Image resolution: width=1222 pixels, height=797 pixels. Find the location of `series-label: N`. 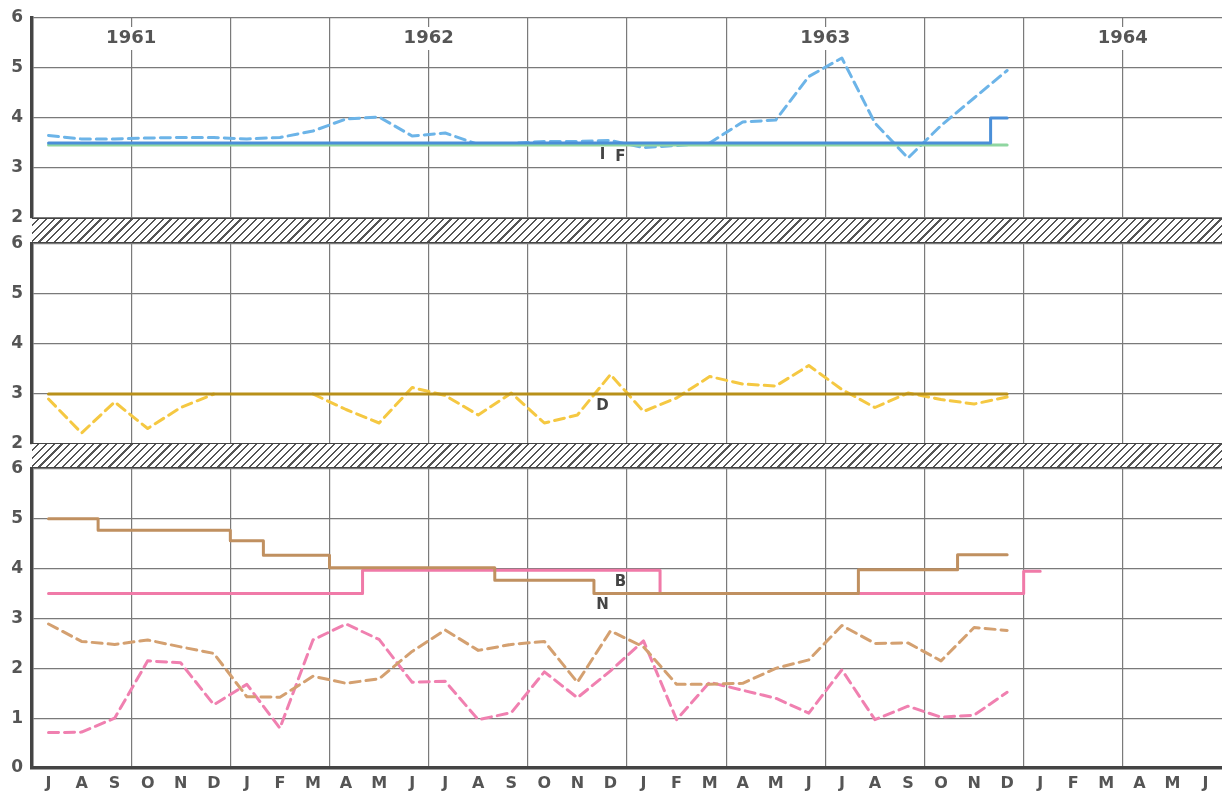

series-label: N is located at coordinates (602, 604).